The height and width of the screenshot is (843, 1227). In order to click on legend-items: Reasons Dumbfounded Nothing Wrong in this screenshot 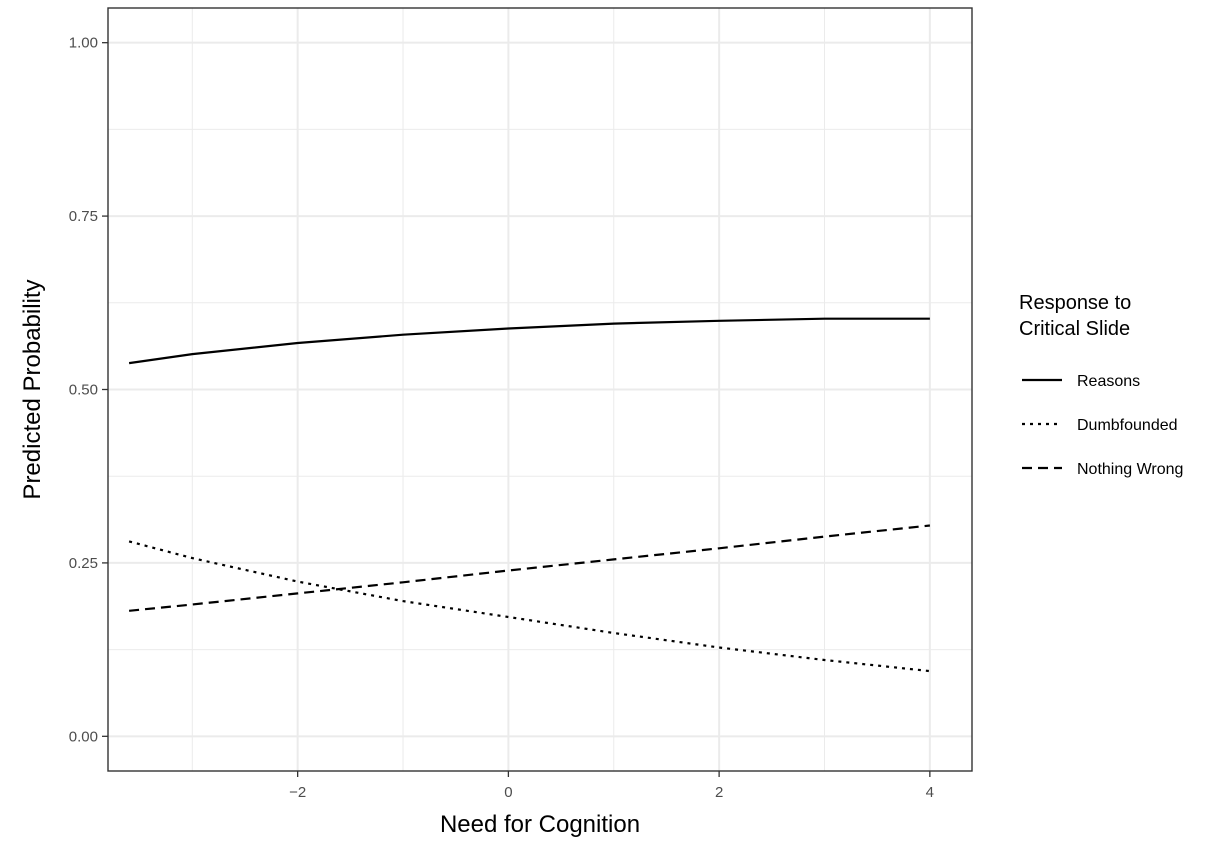, I will do `click(1102, 425)`.